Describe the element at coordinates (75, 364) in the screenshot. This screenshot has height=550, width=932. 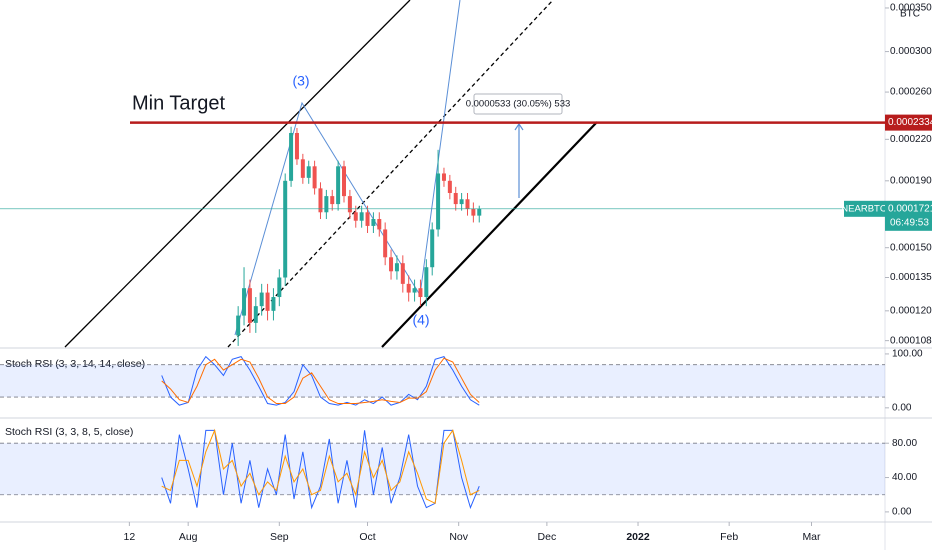
I see `indicator-title: Stoch RSI (3, 3, 14, 14, close)` at that location.